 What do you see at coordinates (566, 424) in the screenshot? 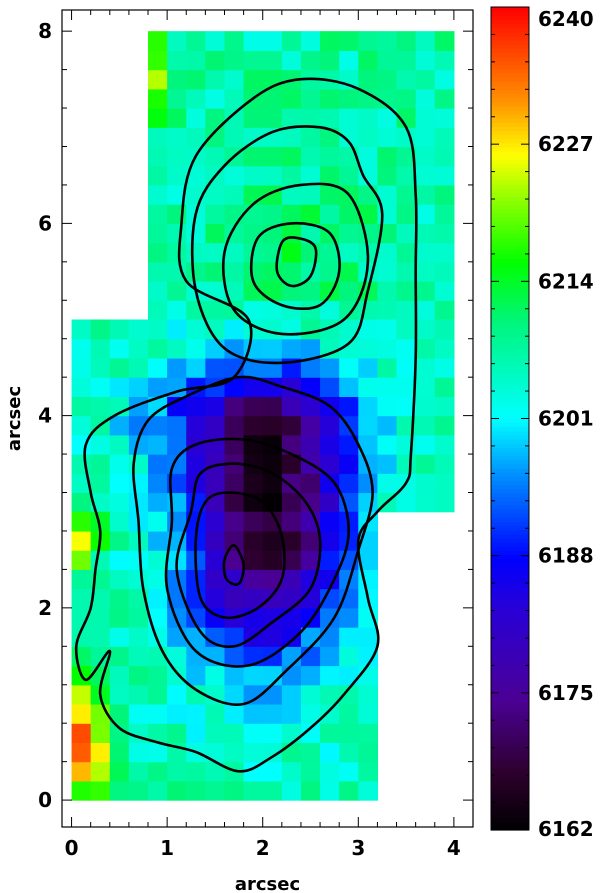
I see `colorbar-tick-labels: 6162 6175 6188 6201 6214 6227 6240` at bounding box center [566, 424].